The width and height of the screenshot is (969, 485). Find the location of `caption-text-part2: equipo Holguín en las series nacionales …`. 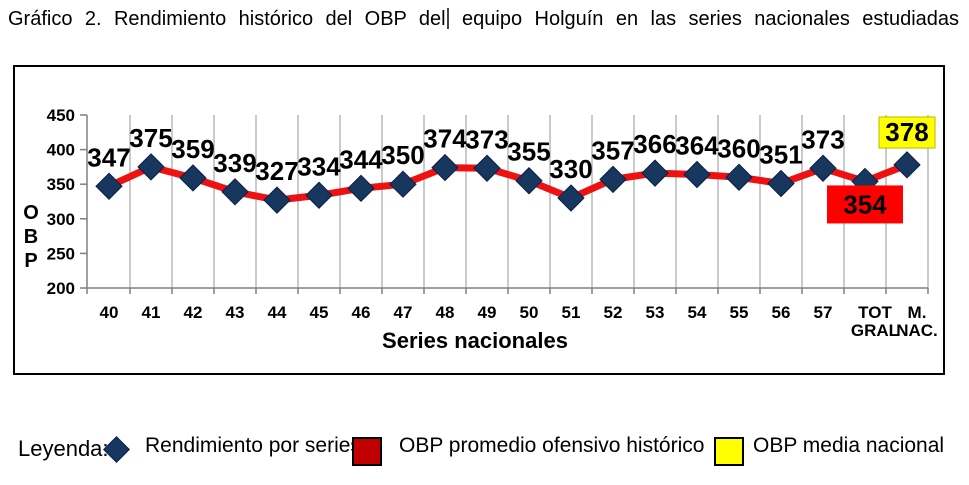

caption-text-part2: equipo Holguín en las series nacionales … is located at coordinates (711, 19).